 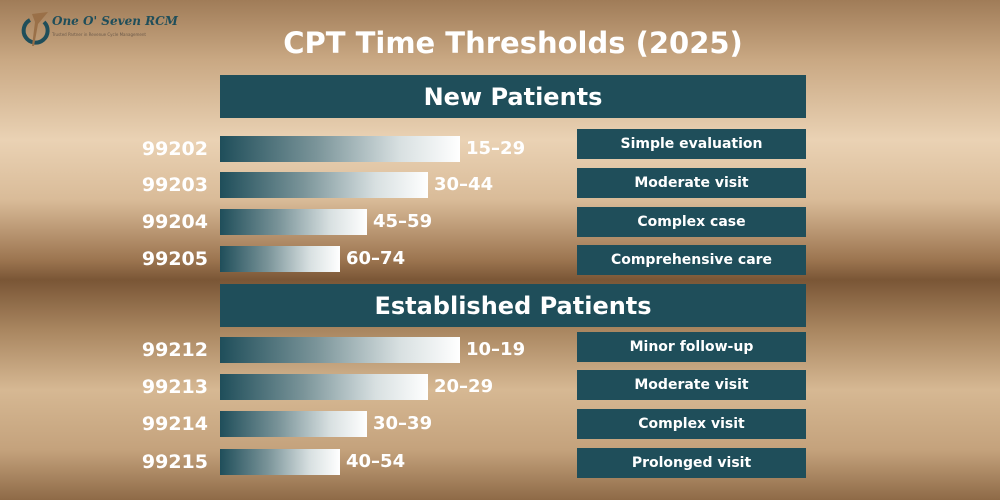 What do you see at coordinates (496, 349) in the screenshot?
I see `time-range: 10–19` at bounding box center [496, 349].